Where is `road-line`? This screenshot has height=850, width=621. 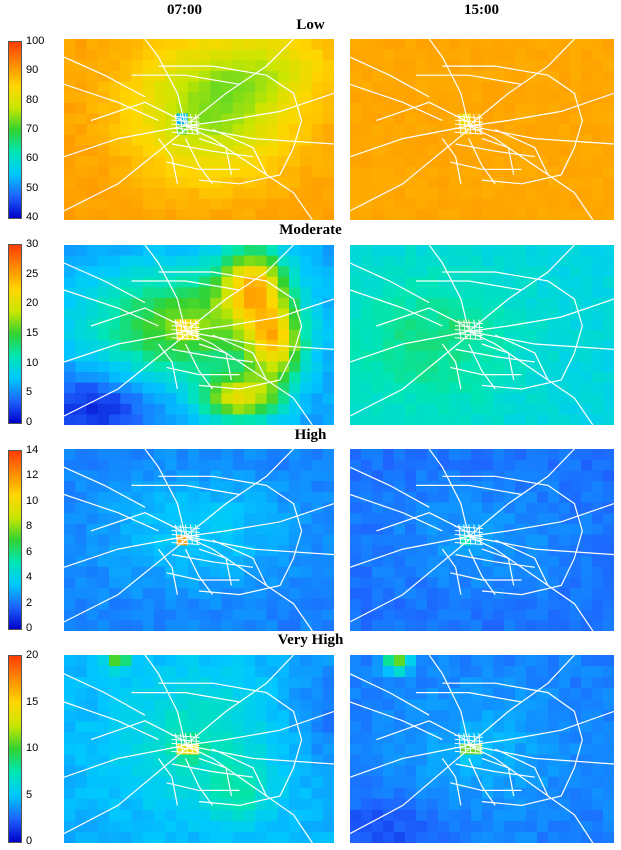 road-line is located at coordinates (486, 786).